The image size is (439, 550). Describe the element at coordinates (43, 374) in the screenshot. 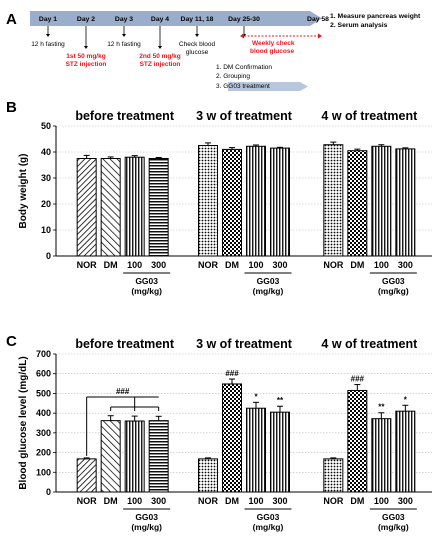

I see `y-tick-label: 600` at that location.